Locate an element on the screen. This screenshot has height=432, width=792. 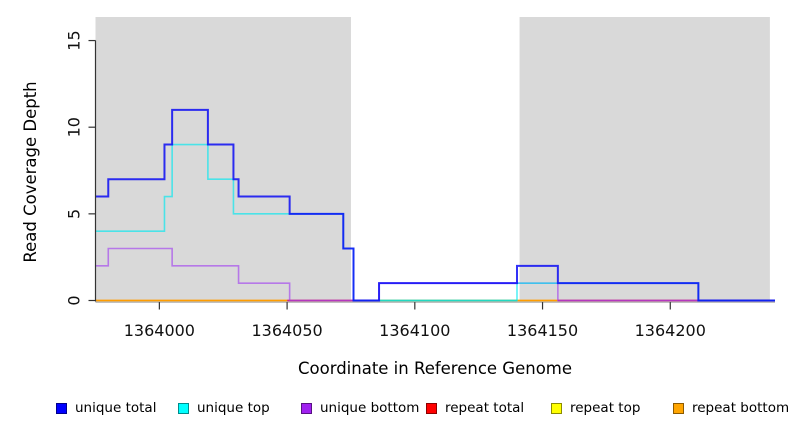
legend-item-unique-total: unique total is located at coordinates (106, 408).